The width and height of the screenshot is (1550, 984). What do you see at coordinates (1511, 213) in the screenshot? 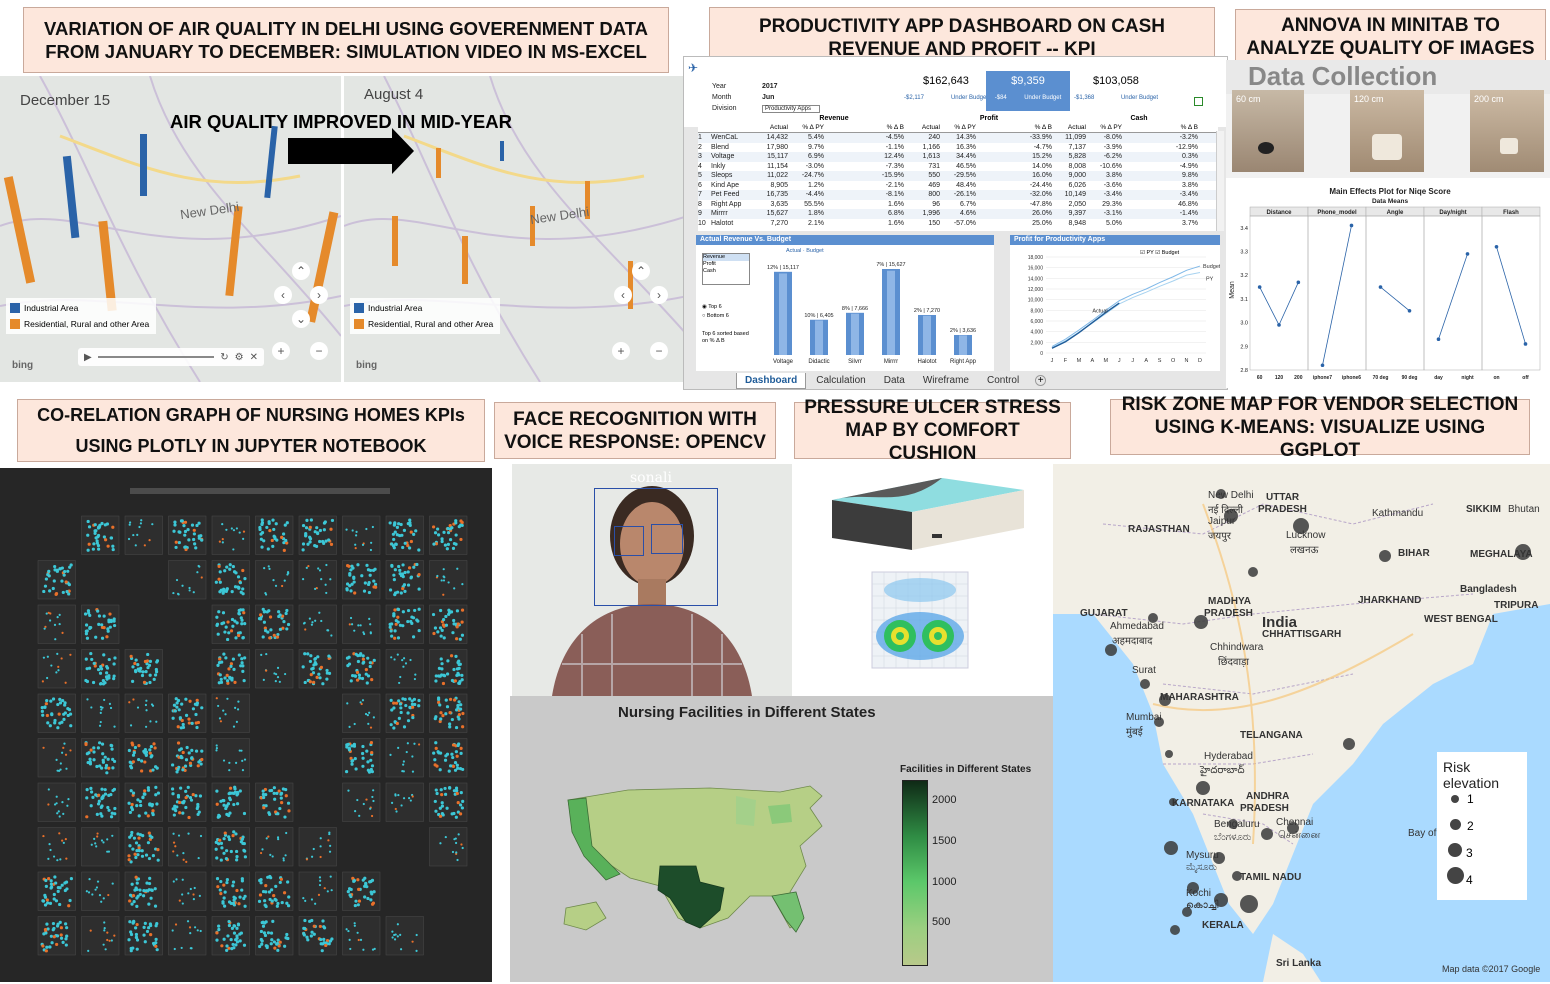
I see `facet-name: Flash` at bounding box center [1511, 213].